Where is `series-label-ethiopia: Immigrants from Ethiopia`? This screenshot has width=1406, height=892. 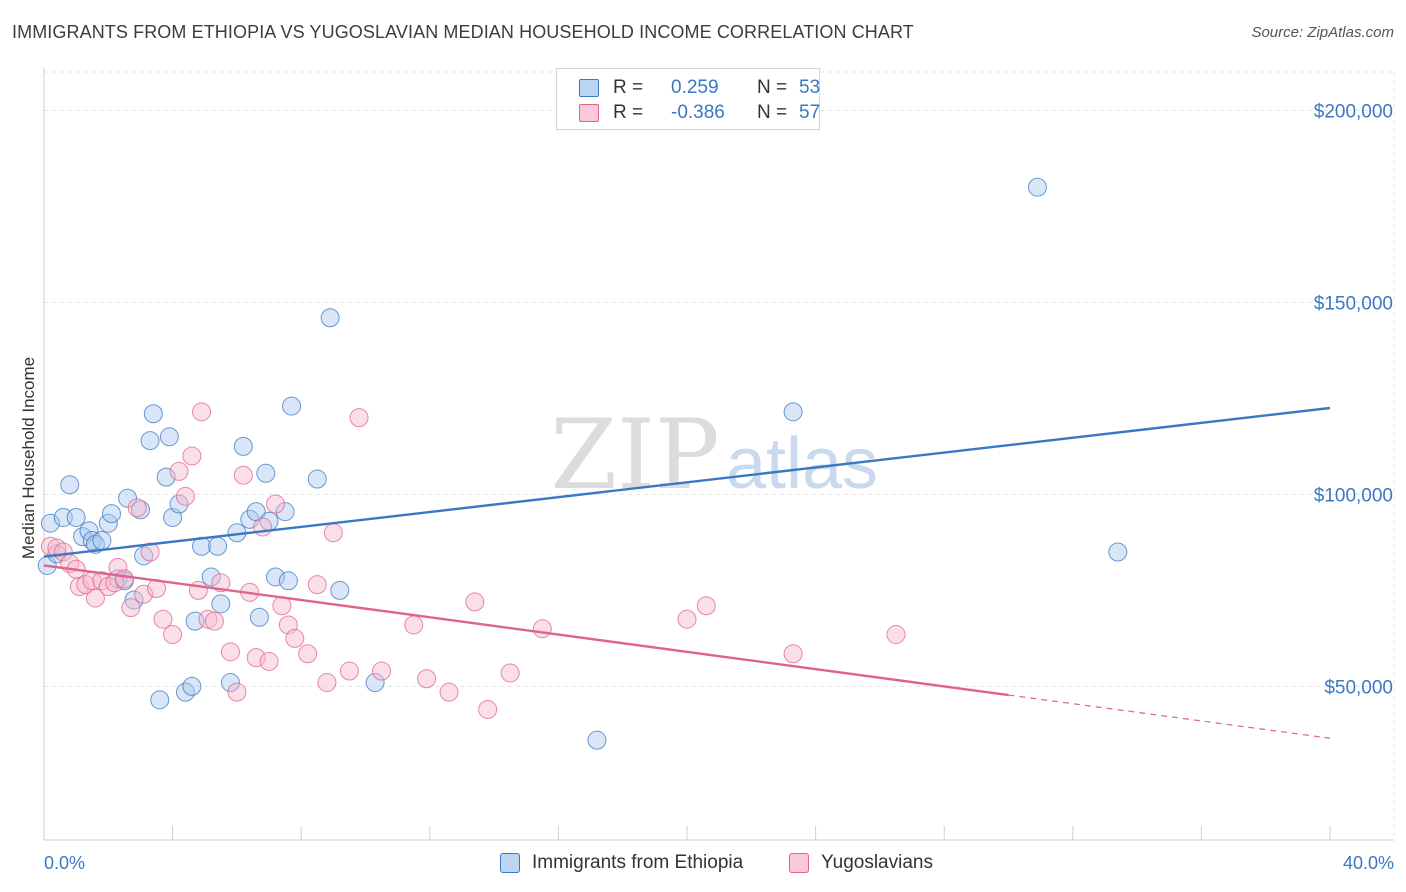 series-label-ethiopia: Immigrants from Ethiopia is located at coordinates (638, 862).